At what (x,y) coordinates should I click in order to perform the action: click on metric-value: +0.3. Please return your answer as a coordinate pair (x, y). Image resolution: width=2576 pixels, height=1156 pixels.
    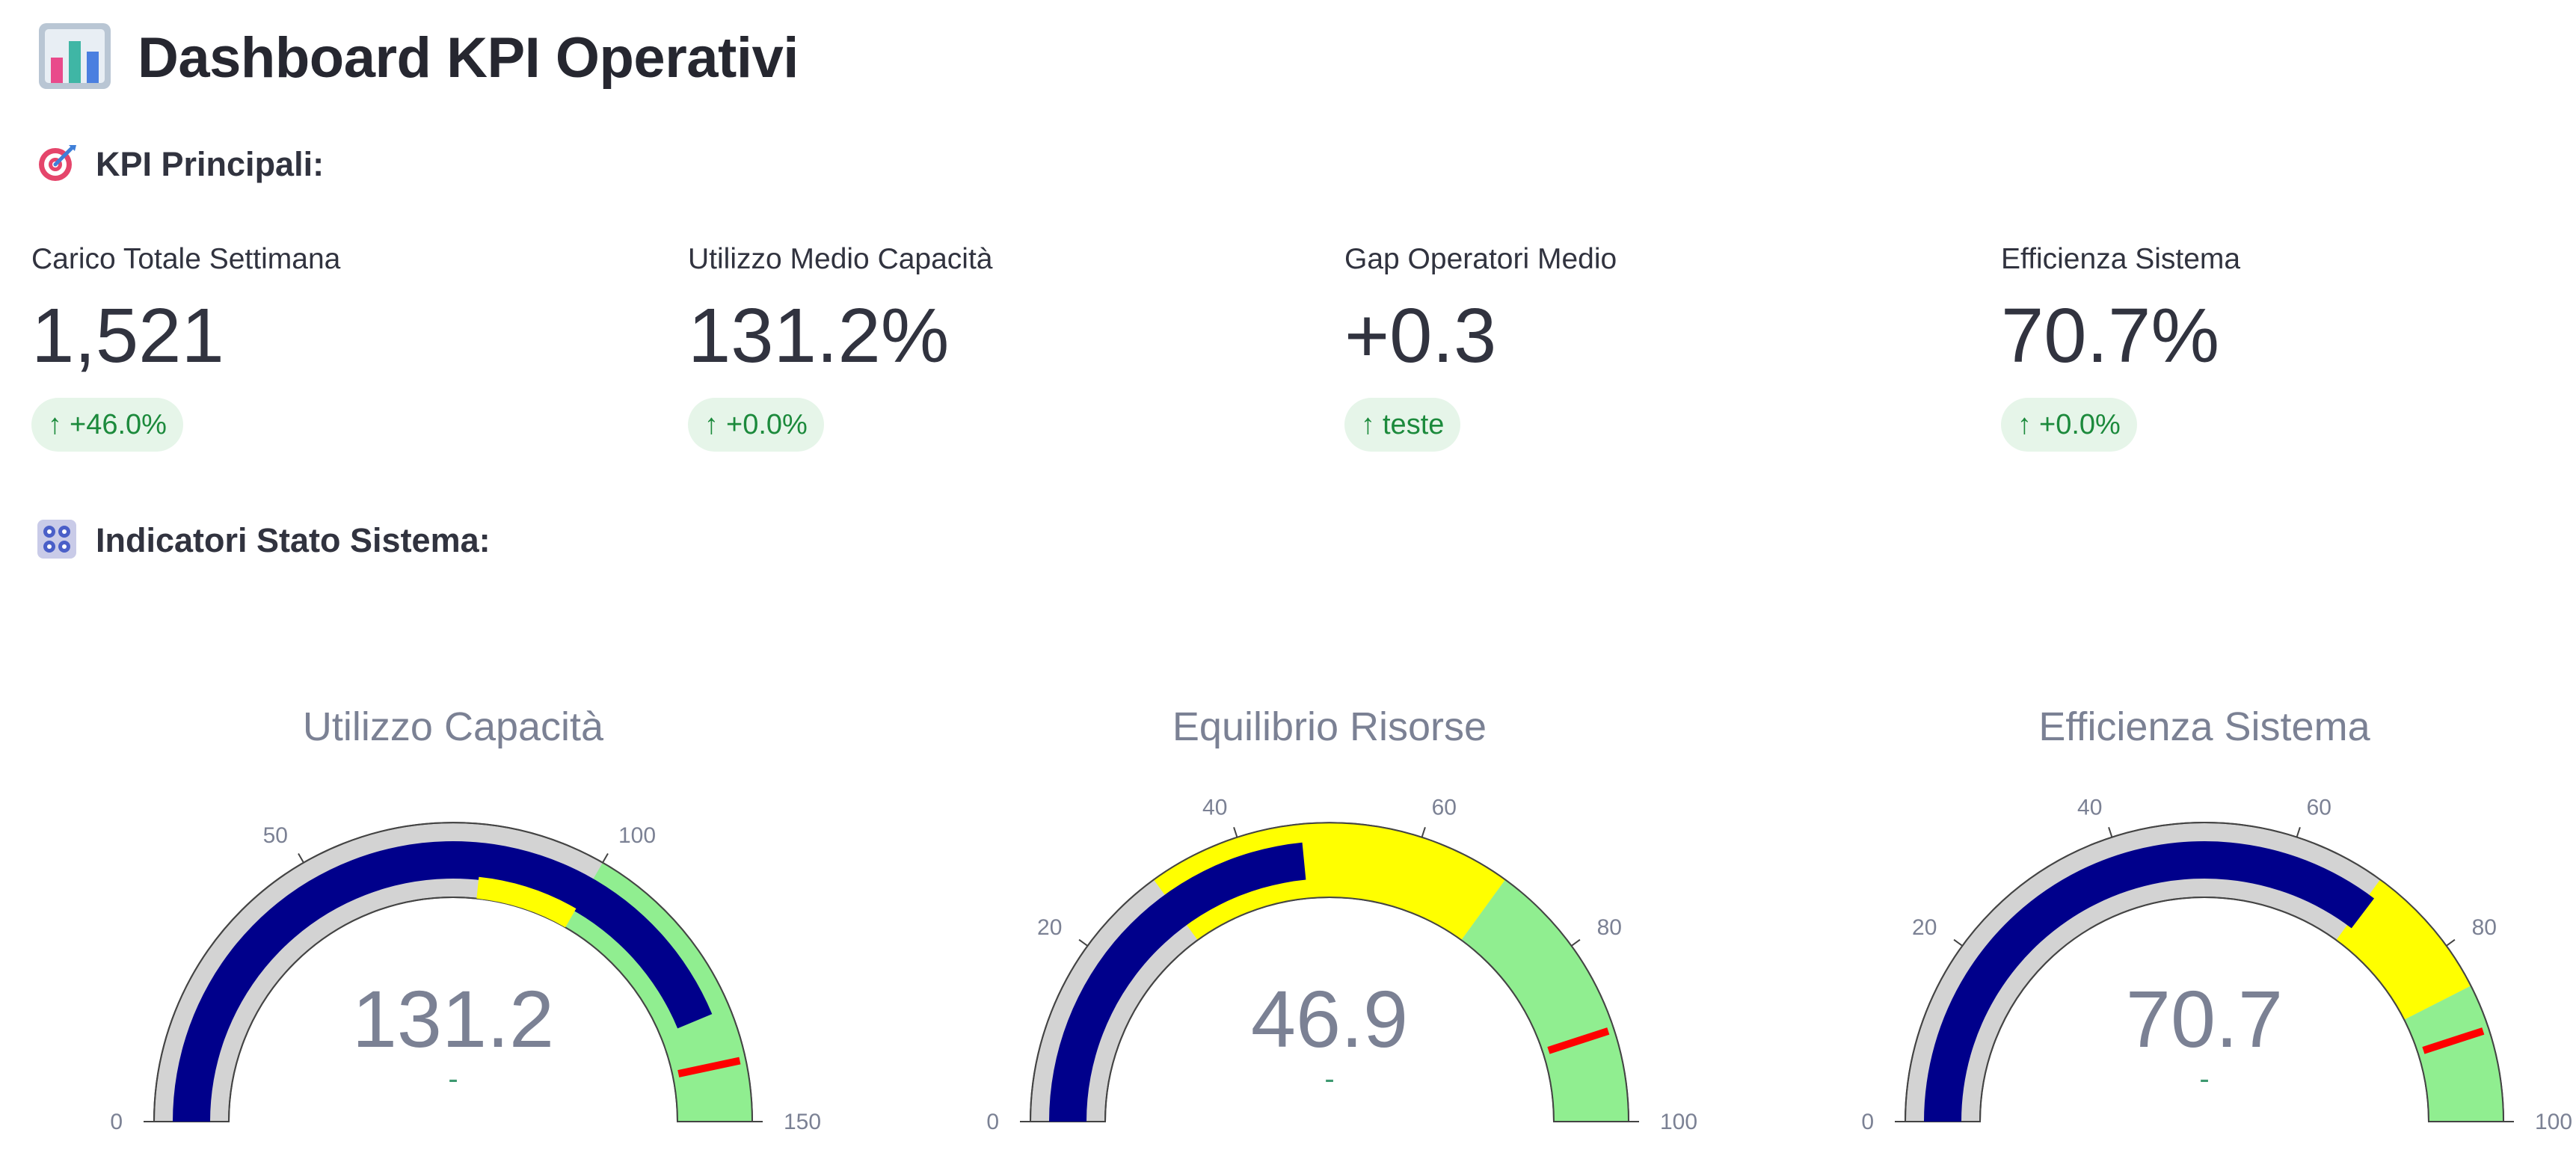
    Looking at the image, I should click on (1420, 335).